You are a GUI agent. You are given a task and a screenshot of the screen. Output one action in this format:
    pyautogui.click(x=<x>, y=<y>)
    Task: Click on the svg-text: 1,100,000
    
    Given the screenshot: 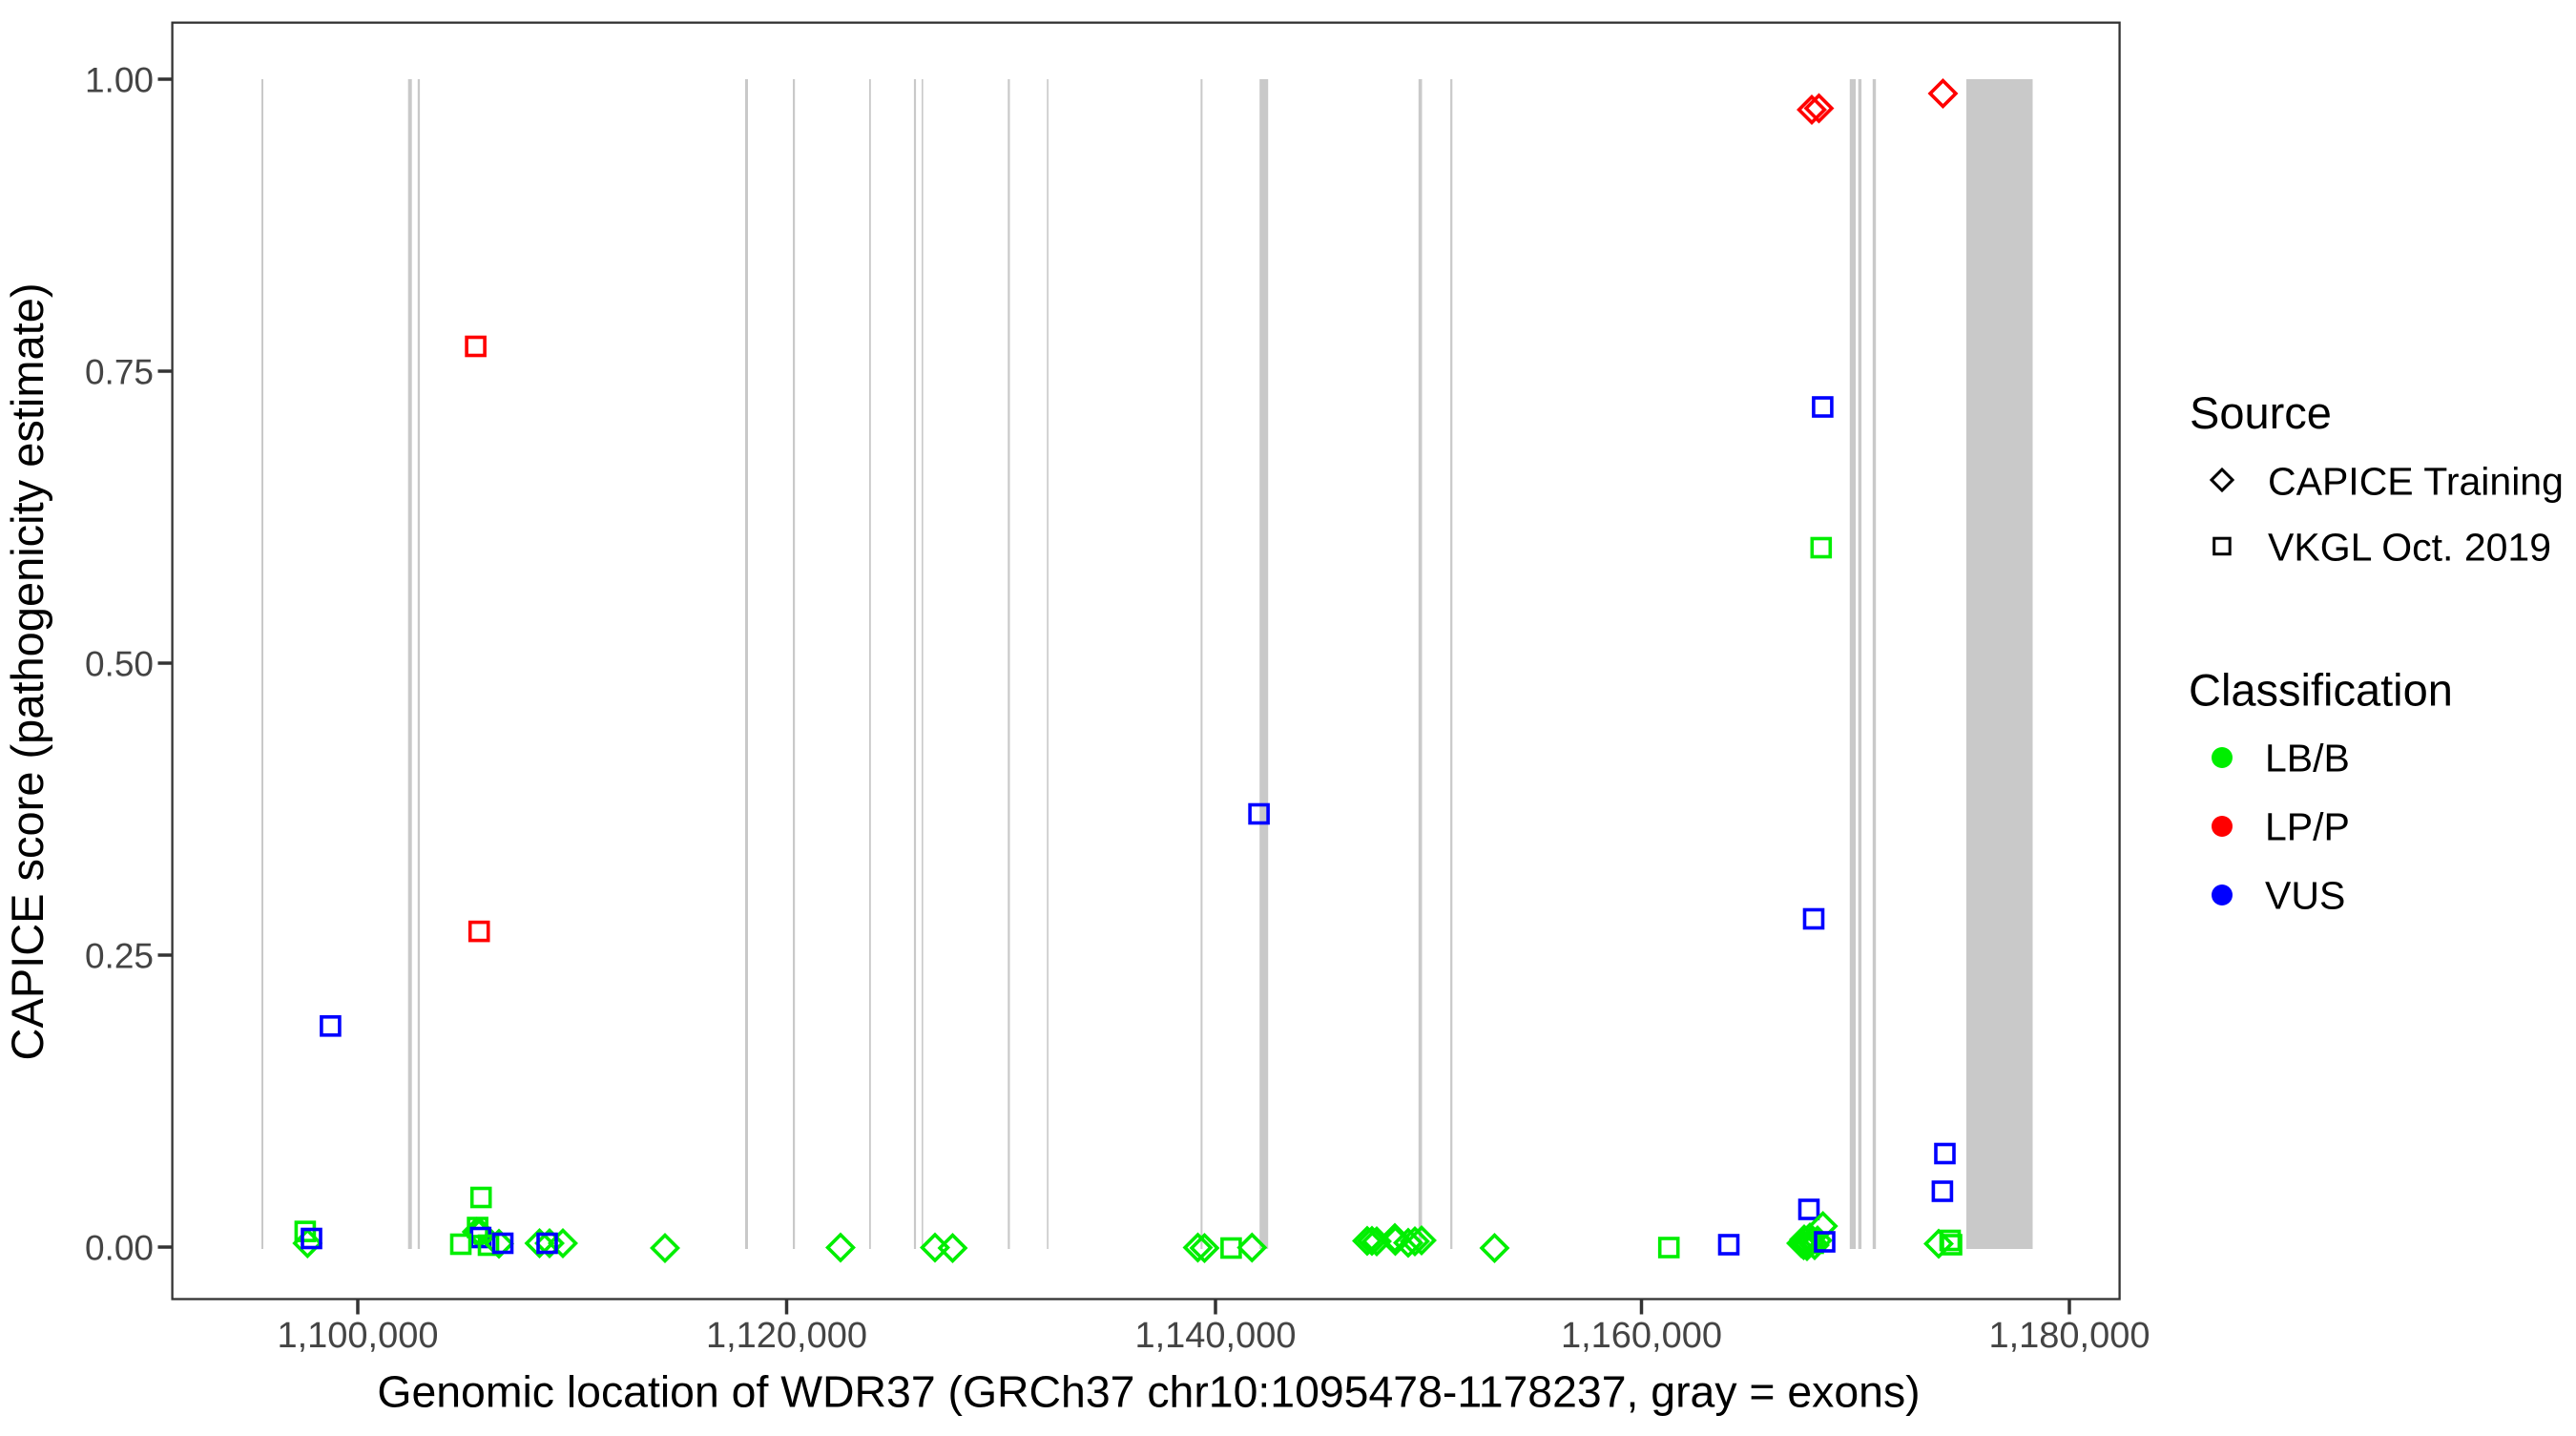 What is the action you would take?
    pyautogui.click(x=357, y=1336)
    